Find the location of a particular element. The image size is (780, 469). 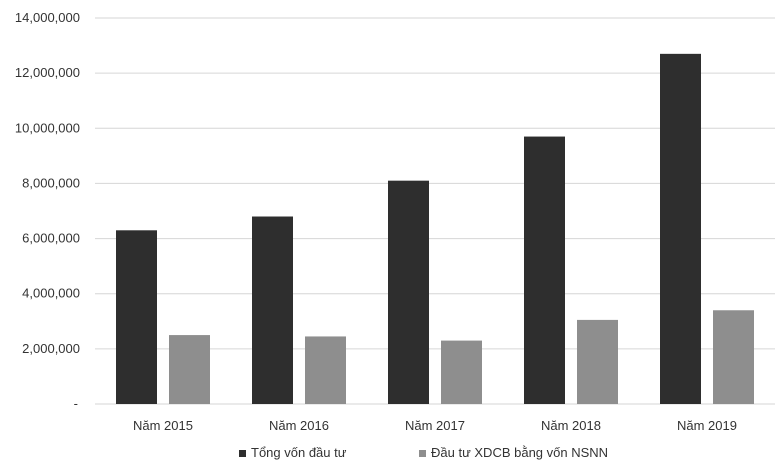

y-tick-label-2: 4,000,000 is located at coordinates (51, 293).